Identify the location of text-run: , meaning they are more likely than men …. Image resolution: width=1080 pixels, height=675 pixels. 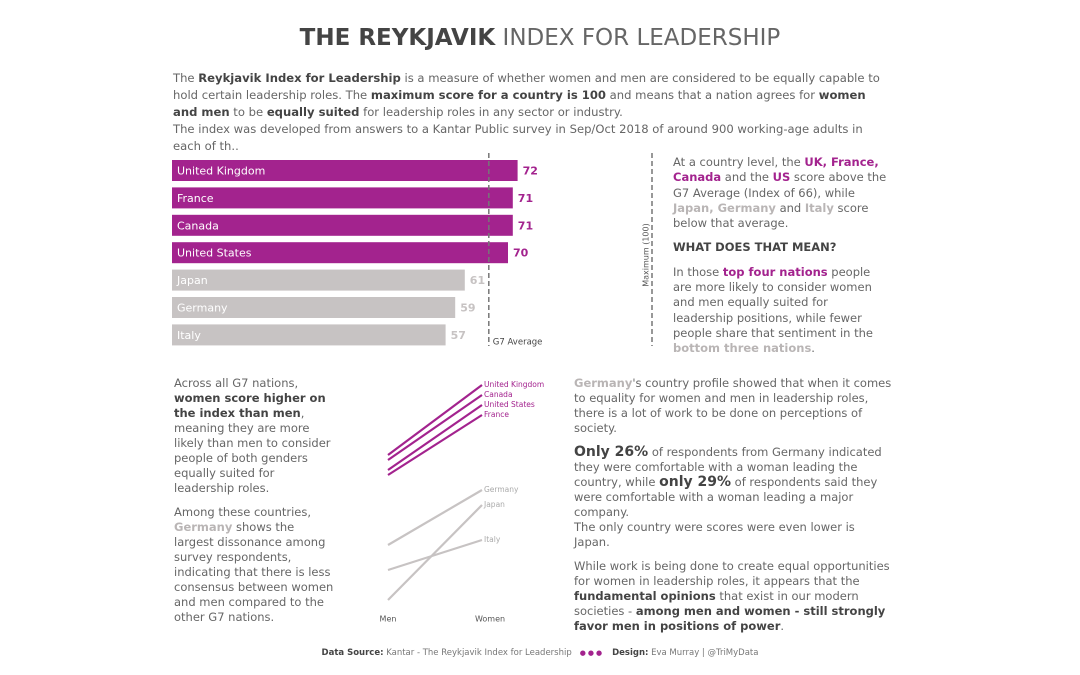
(252, 450).